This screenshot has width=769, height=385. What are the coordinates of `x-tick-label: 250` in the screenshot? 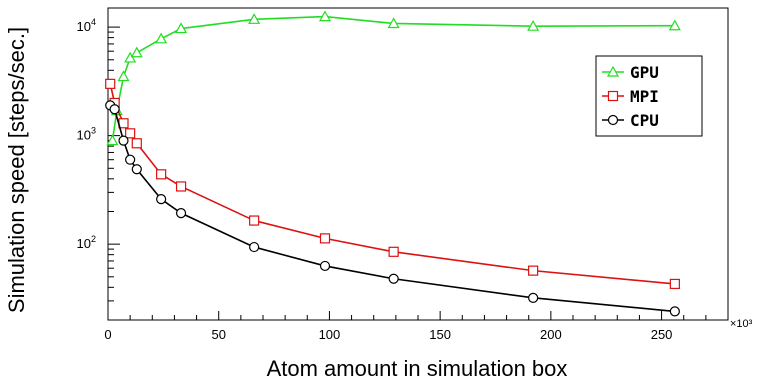 It's located at (662, 334).